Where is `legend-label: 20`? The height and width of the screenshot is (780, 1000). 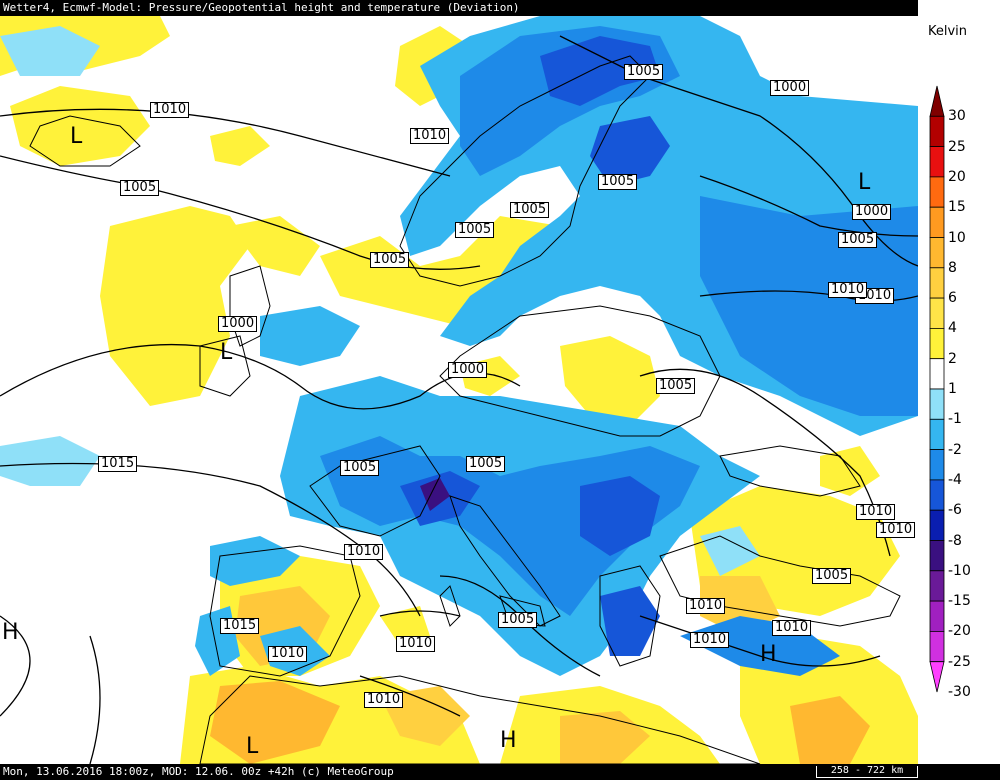
legend-label: 20 is located at coordinates (957, 176).